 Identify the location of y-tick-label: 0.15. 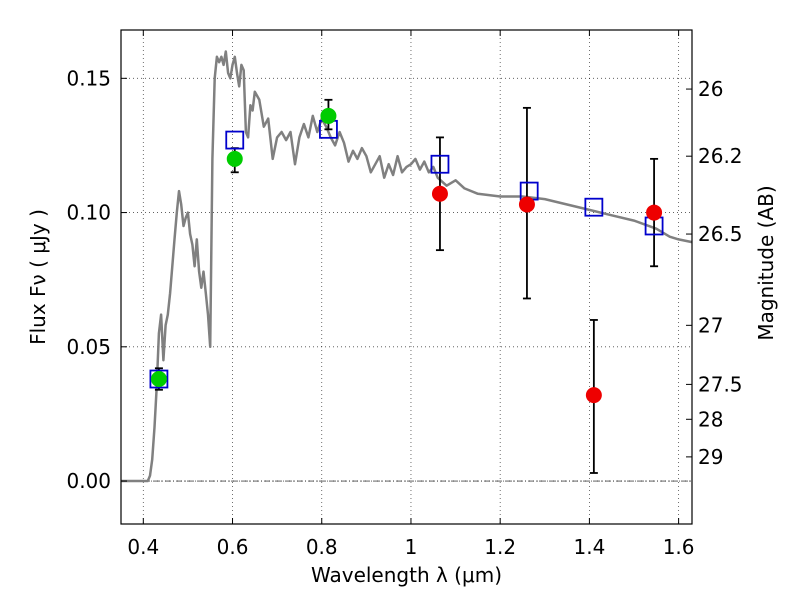
(88, 78).